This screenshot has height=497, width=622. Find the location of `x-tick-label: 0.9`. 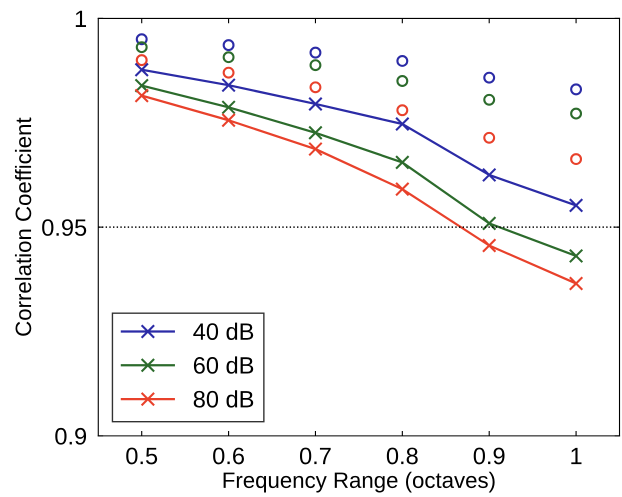

x-tick-label: 0.9 is located at coordinates (489, 456).